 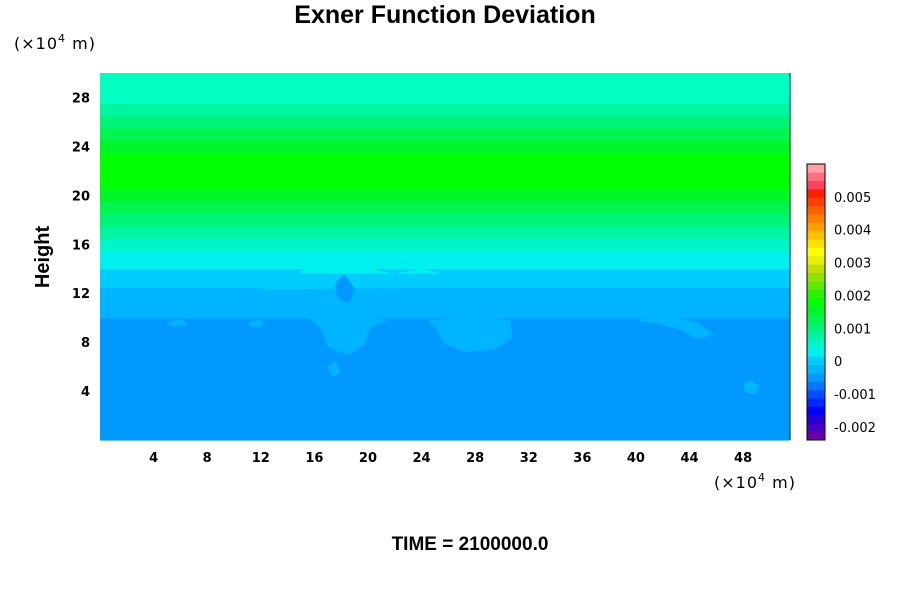 What do you see at coordinates (529, 458) in the screenshot?
I see `x-tick-label: 32` at bounding box center [529, 458].